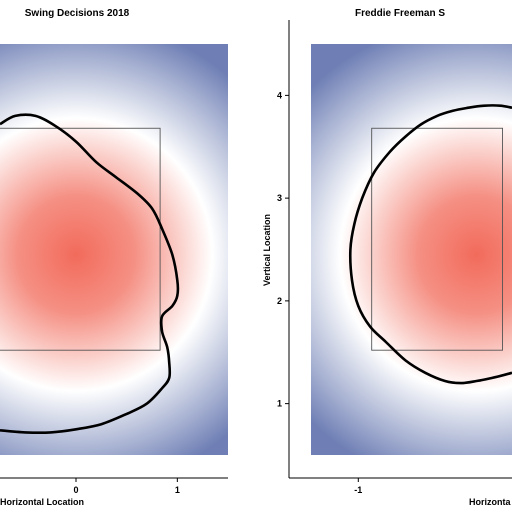  Describe the element at coordinates (75, 490) in the screenshot. I see `x-tick-label: 0` at that location.